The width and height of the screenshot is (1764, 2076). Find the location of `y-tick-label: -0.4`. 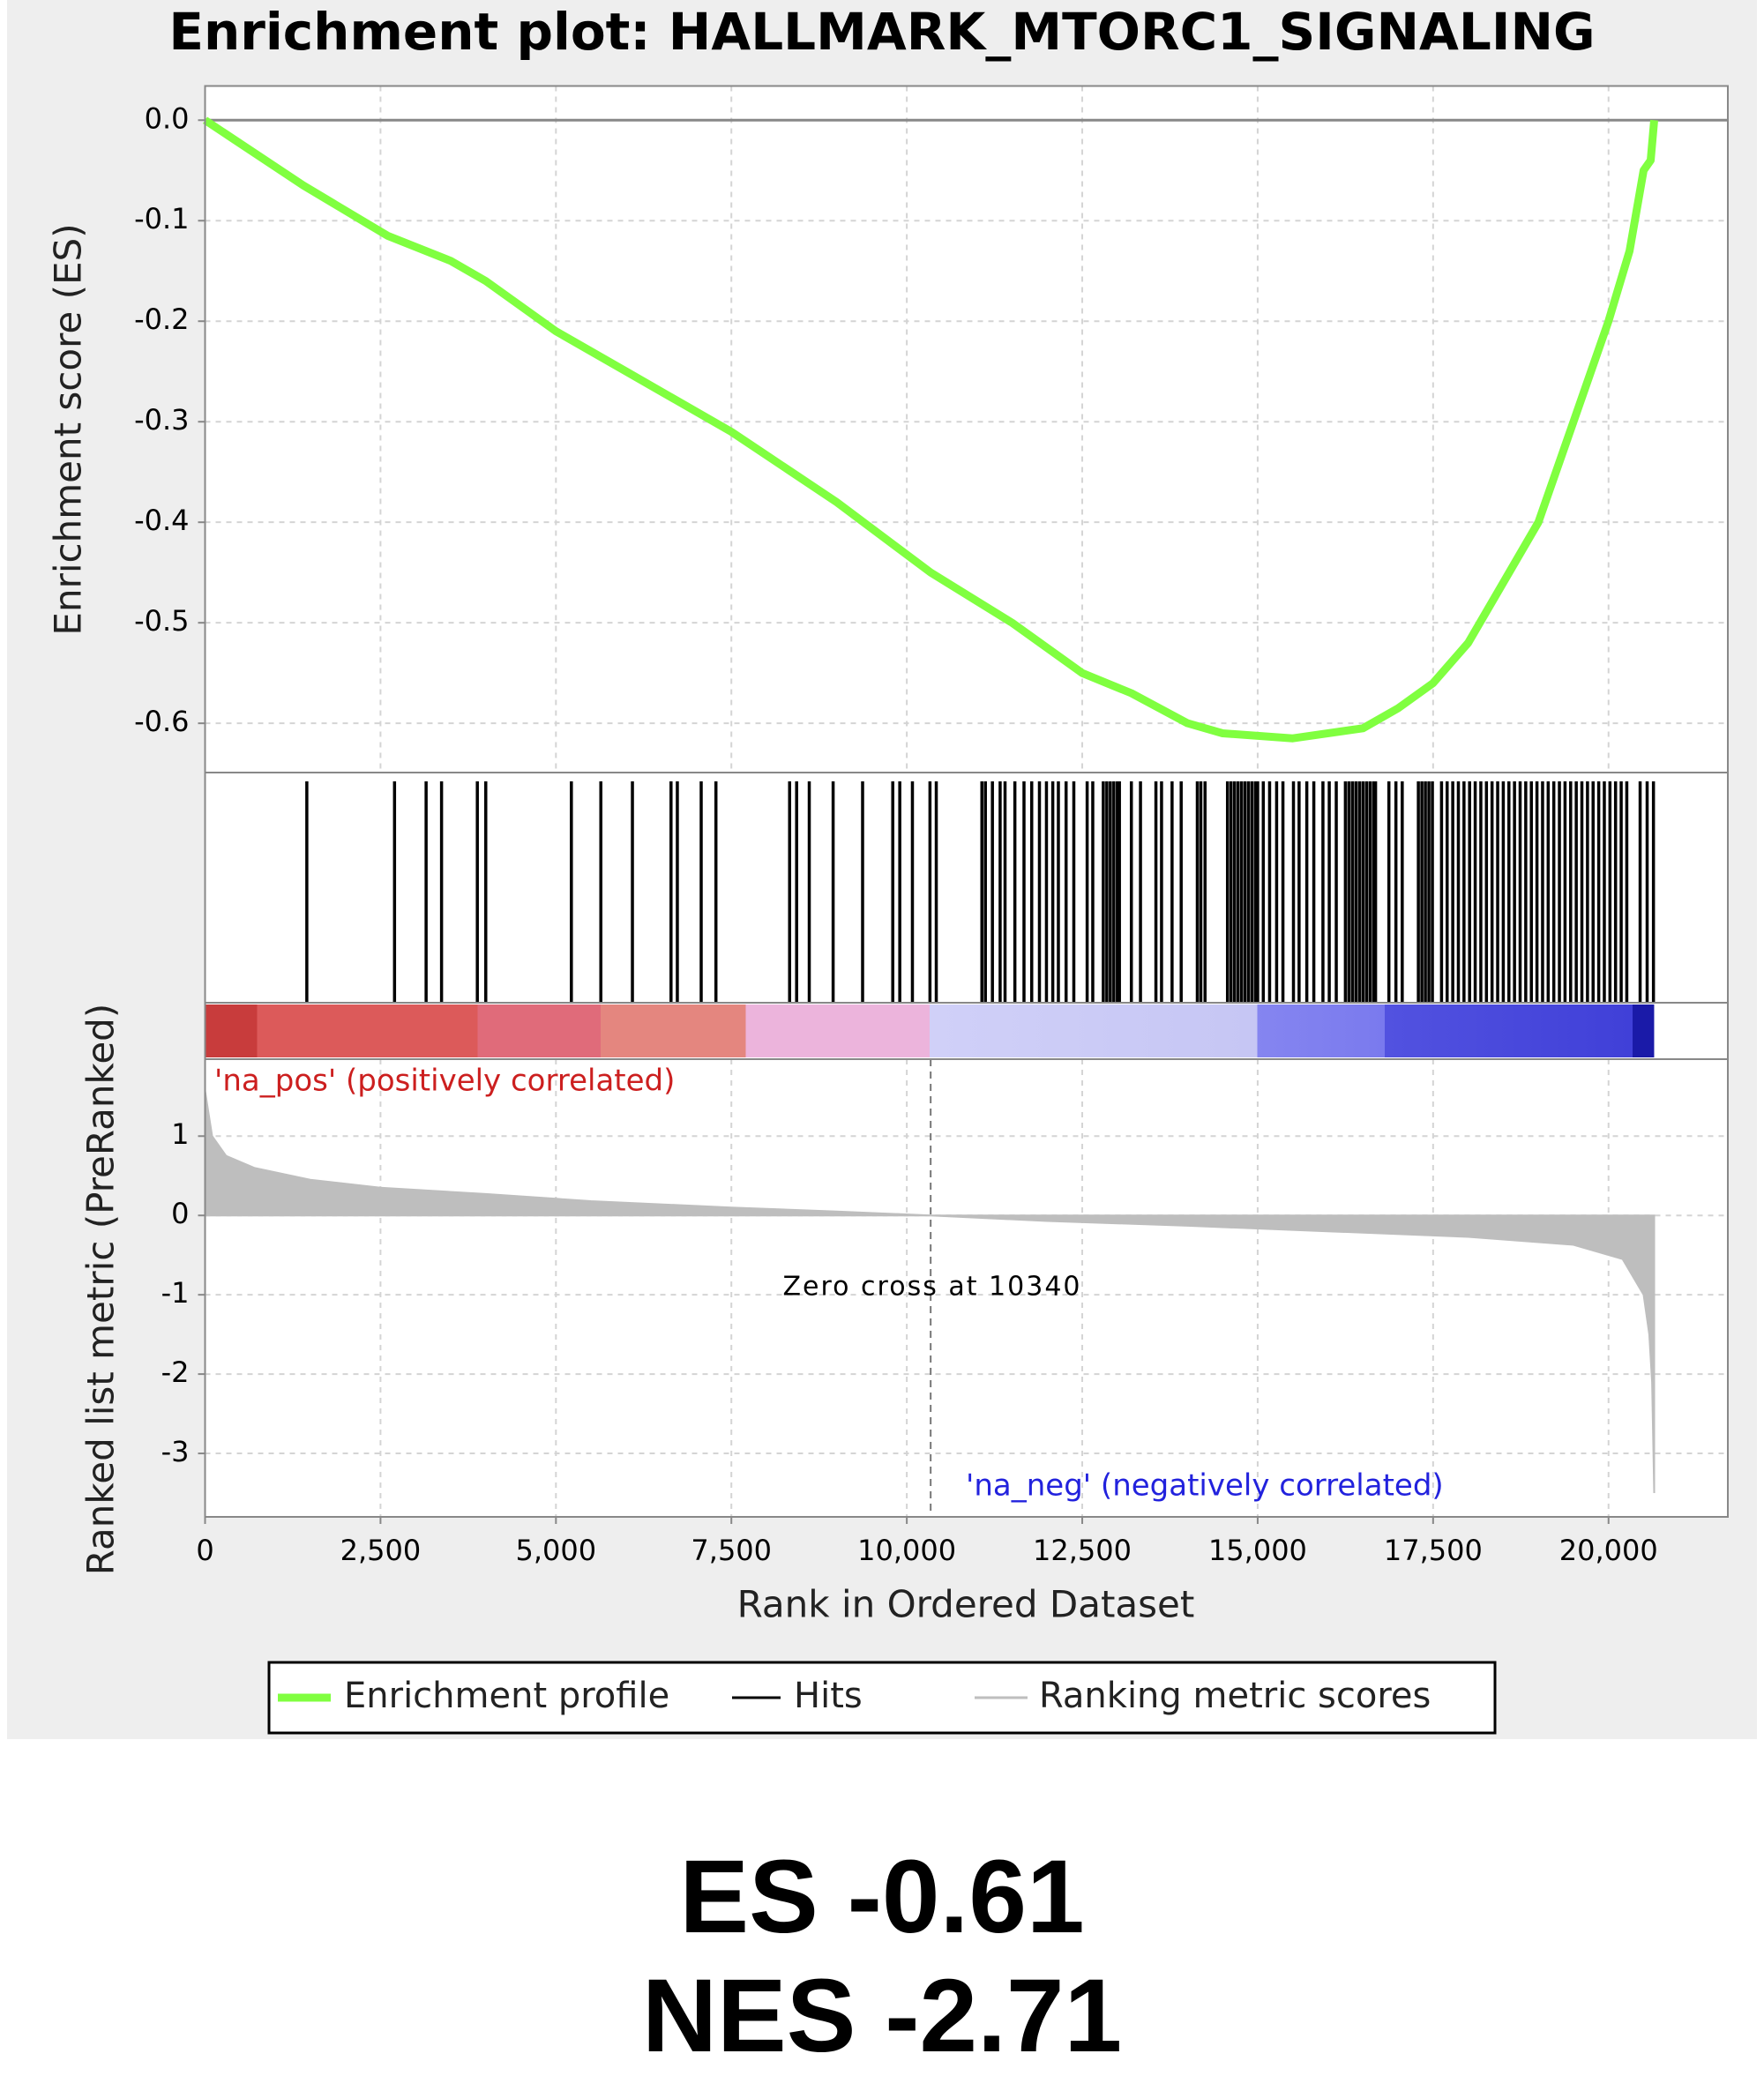

y-tick-label: -0.4 is located at coordinates (161, 520).